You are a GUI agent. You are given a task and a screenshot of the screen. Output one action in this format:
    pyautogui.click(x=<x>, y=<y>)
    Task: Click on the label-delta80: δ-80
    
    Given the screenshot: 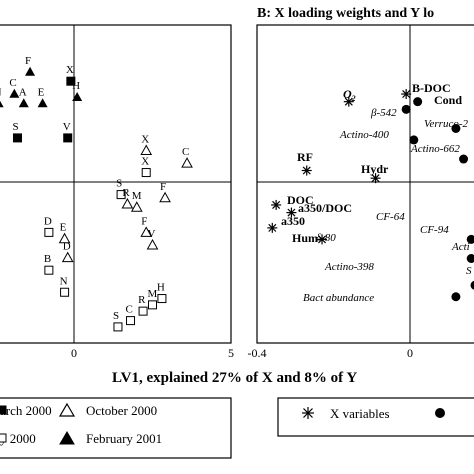 What is the action you would take?
    pyautogui.click(x=326, y=238)
    